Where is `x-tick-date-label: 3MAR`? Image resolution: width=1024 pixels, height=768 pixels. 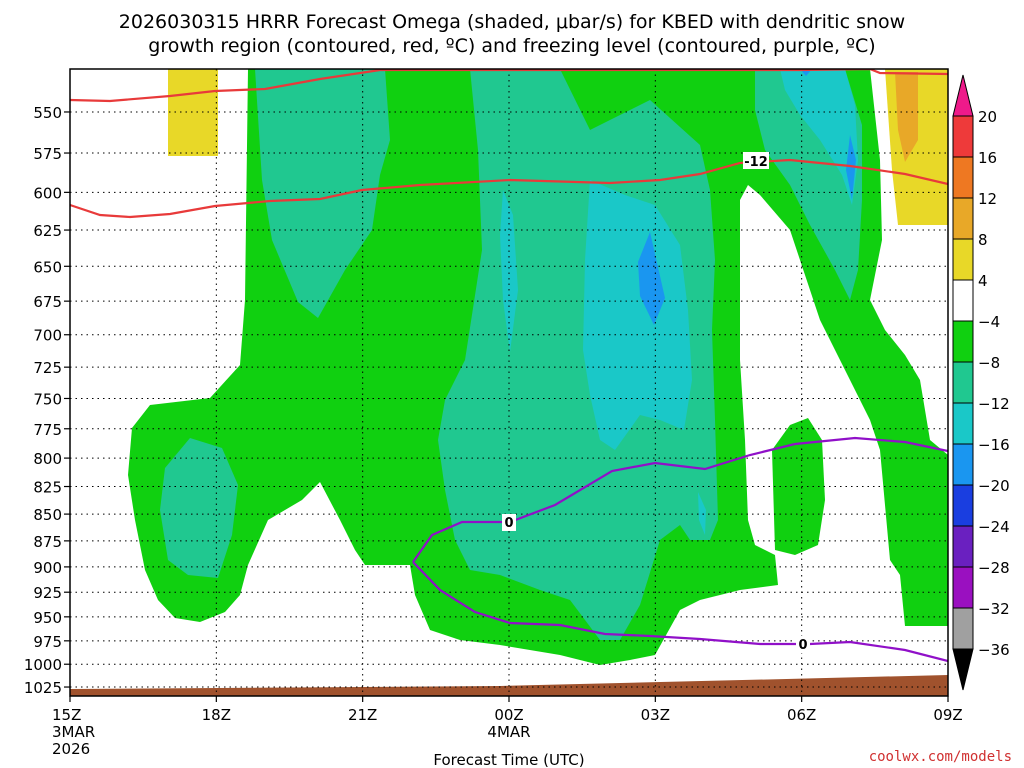 x-tick-date-label: 3MAR is located at coordinates (73, 732).